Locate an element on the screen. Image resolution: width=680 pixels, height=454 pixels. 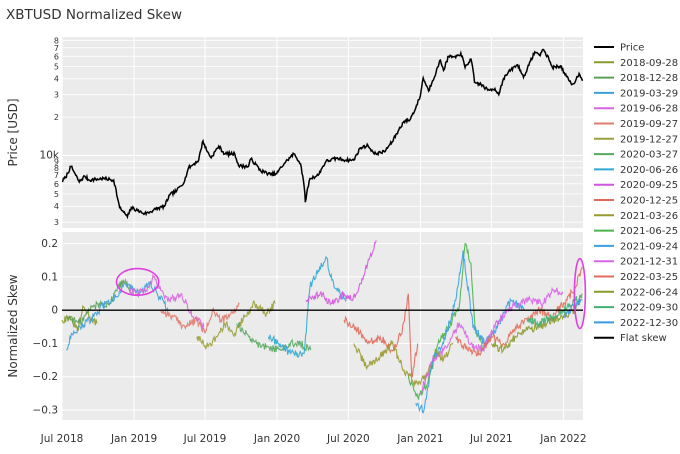
x-tick-label: Jan 2019 is located at coordinates (133, 439).